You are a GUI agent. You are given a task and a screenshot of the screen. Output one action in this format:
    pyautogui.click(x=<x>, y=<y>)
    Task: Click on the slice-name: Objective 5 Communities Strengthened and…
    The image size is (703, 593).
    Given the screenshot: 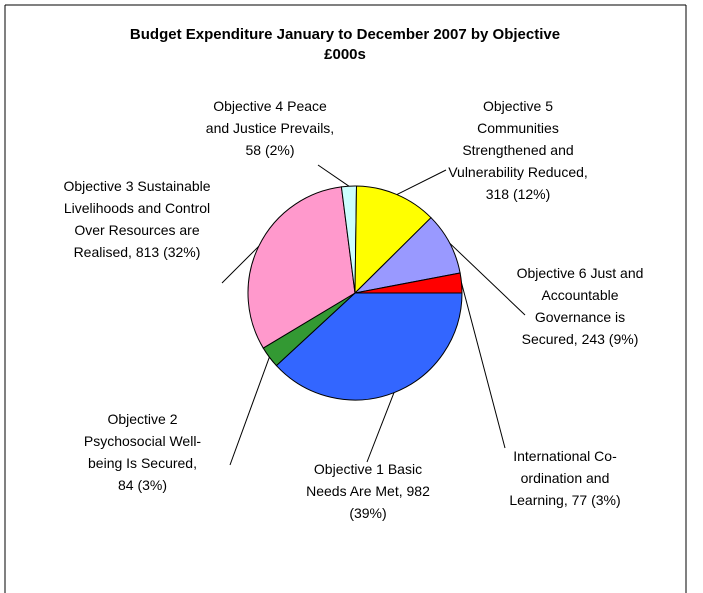 What is the action you would take?
    pyautogui.click(x=518, y=139)
    